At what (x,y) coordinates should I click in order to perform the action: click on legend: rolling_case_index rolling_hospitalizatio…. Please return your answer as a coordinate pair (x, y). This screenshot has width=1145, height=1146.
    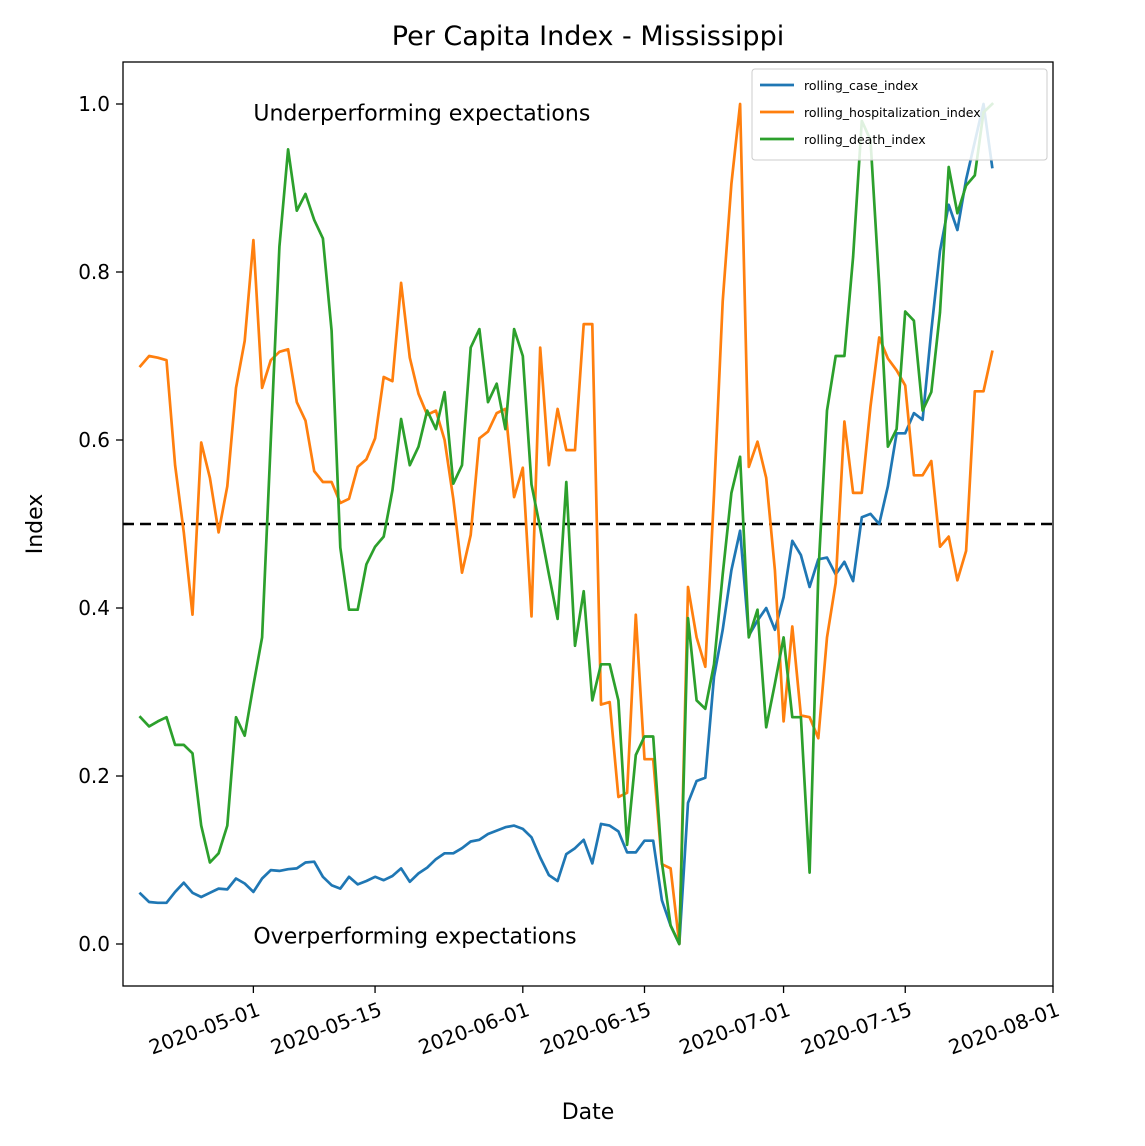
    Looking at the image, I should click on (899, 114).